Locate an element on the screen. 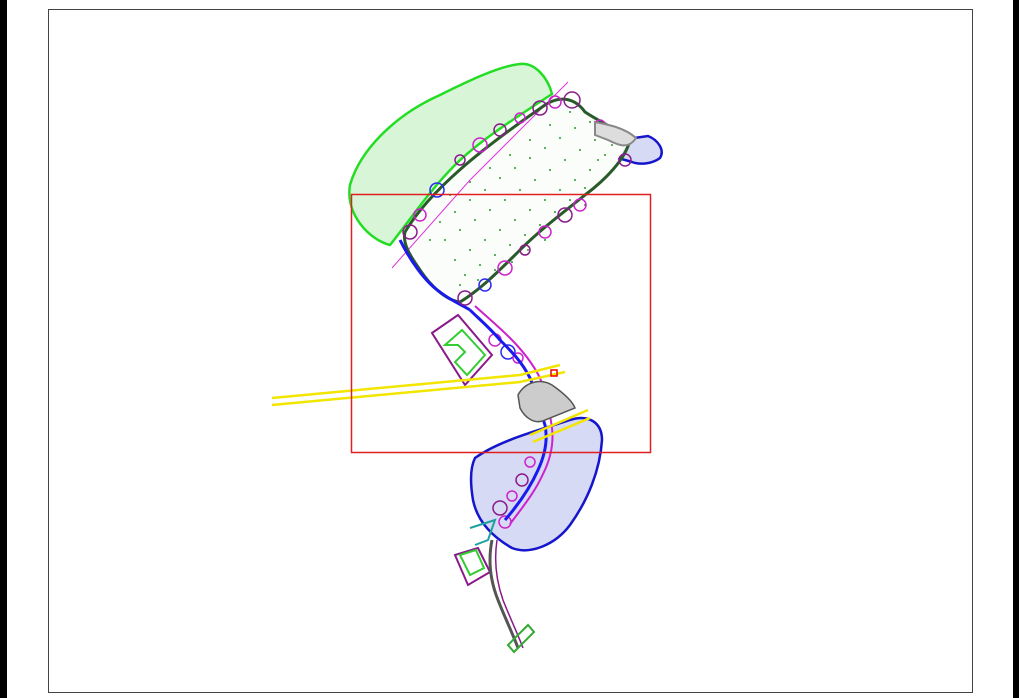 This screenshot has width=1019, height=698. lower-structure-frame is located at coordinates (472, 566).